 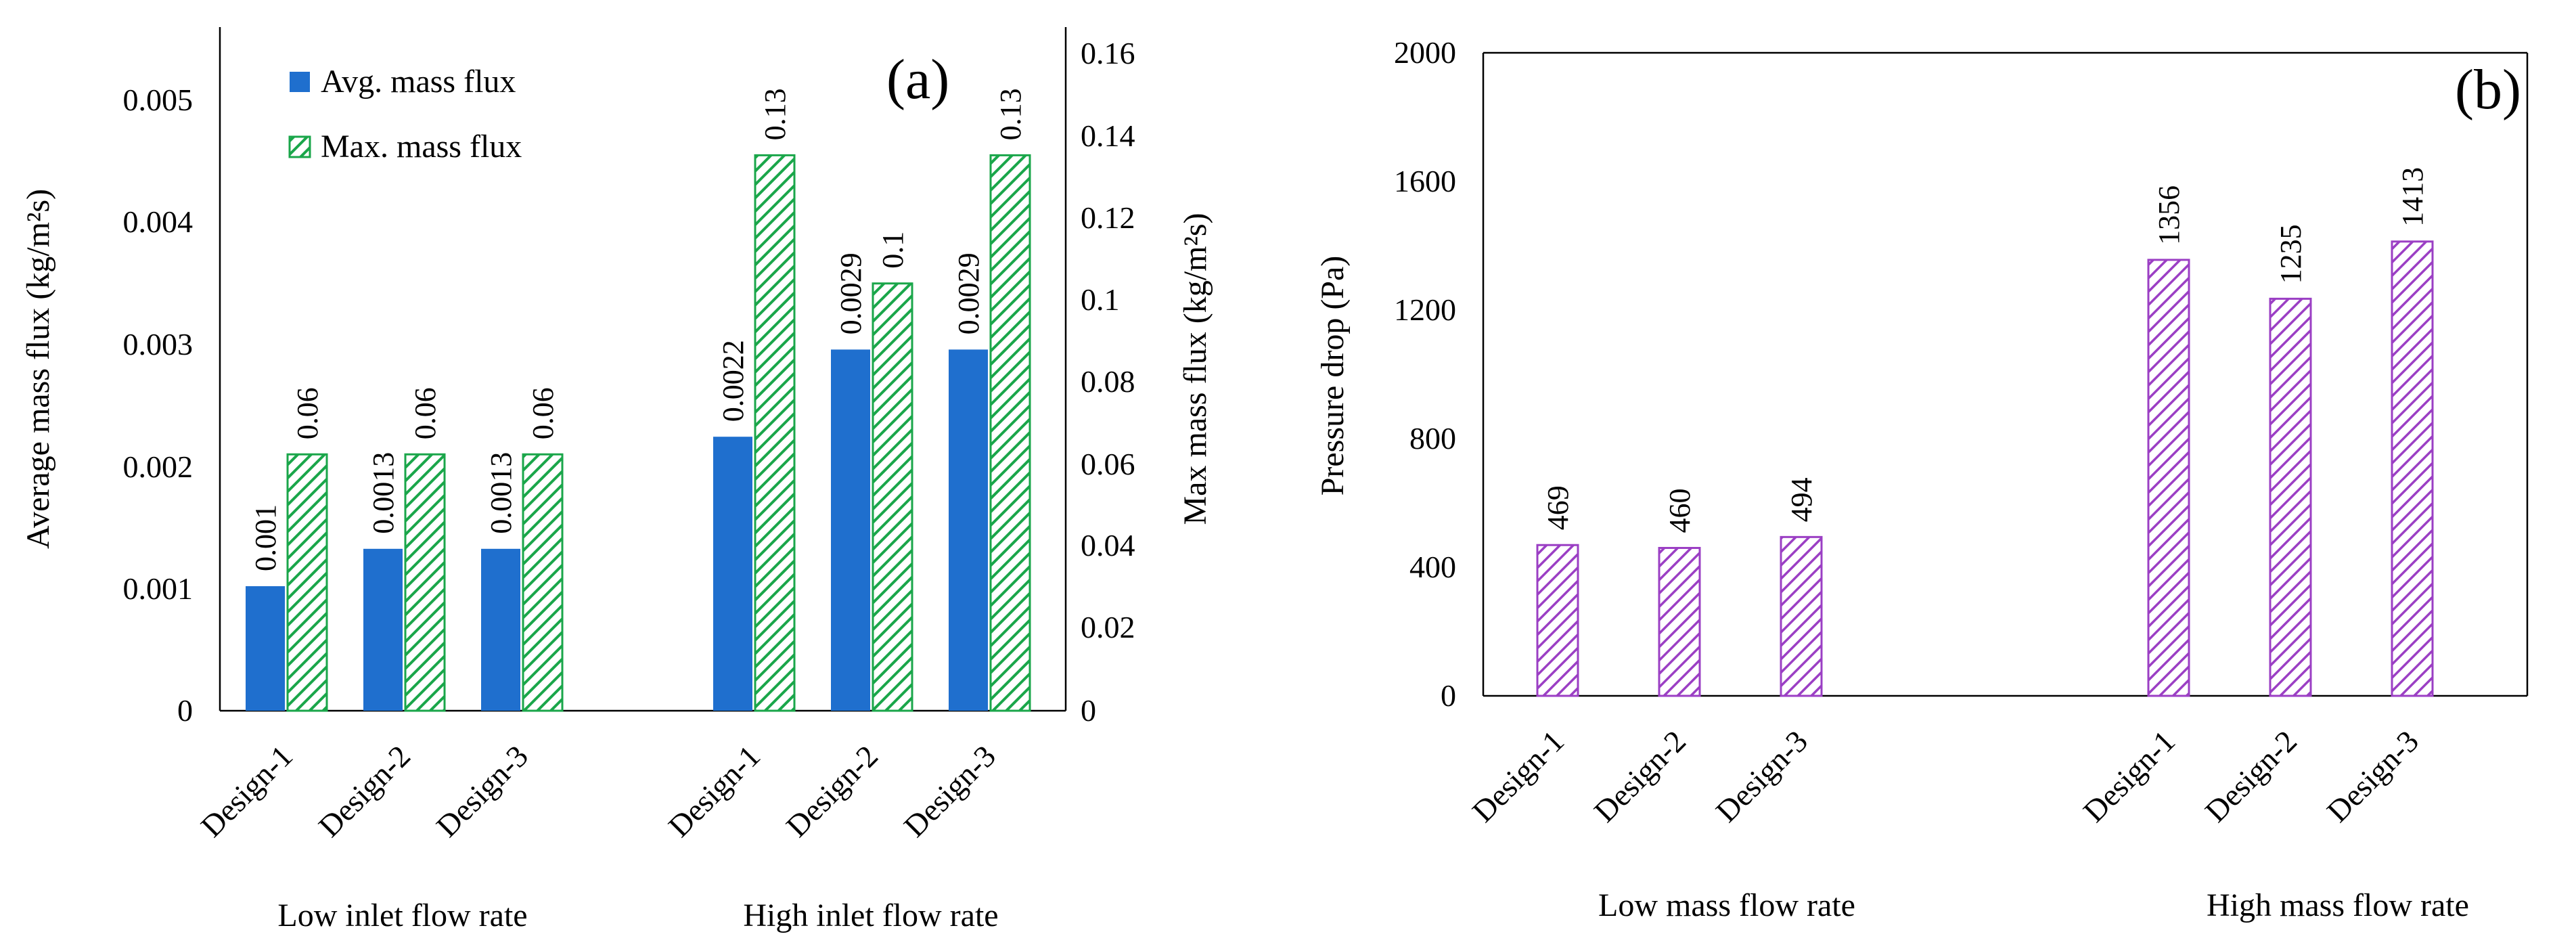 What do you see at coordinates (1448, 695) in the screenshot?
I see `chart-b-ytick: 0` at bounding box center [1448, 695].